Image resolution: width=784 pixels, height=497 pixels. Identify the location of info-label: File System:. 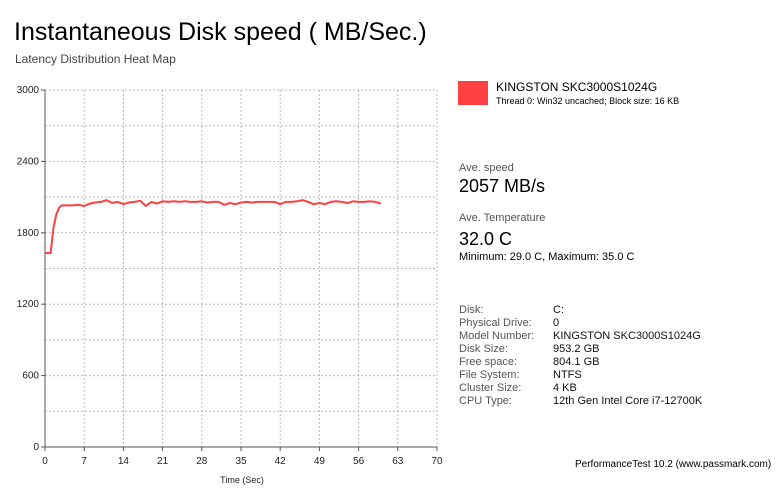
(489, 375).